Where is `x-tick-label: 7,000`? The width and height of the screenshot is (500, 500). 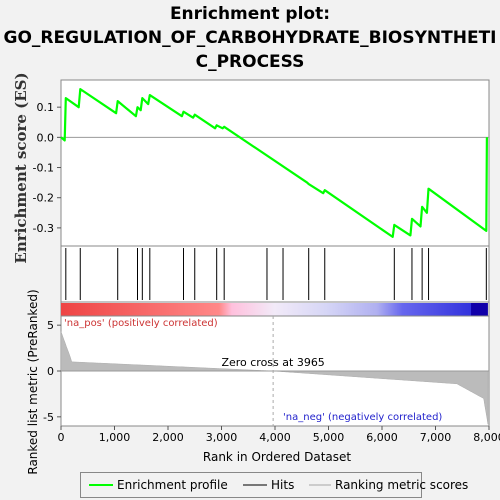
x-tick-label: 7,000 is located at coordinates (436, 437).